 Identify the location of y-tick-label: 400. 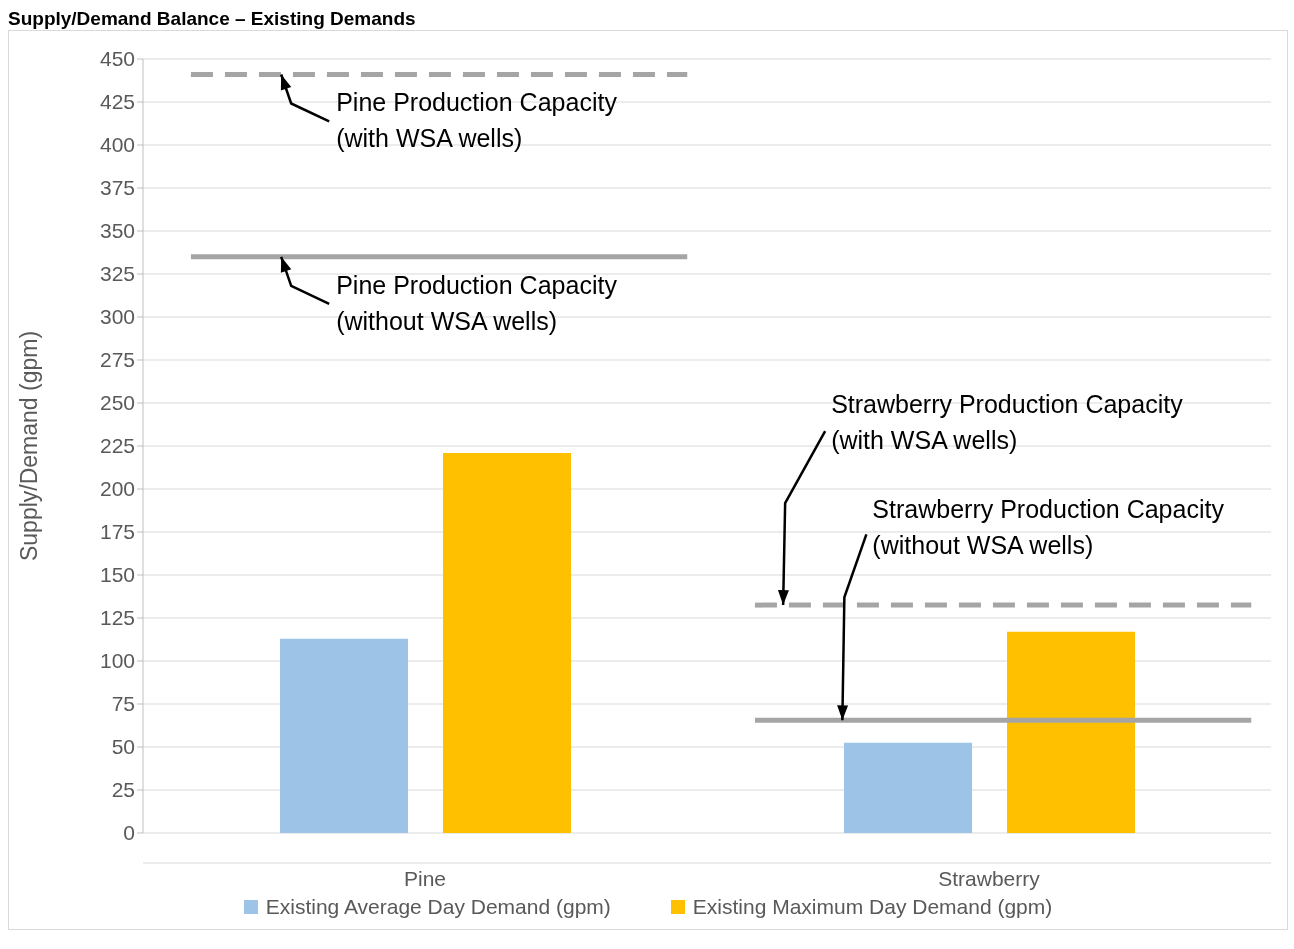
(117, 145).